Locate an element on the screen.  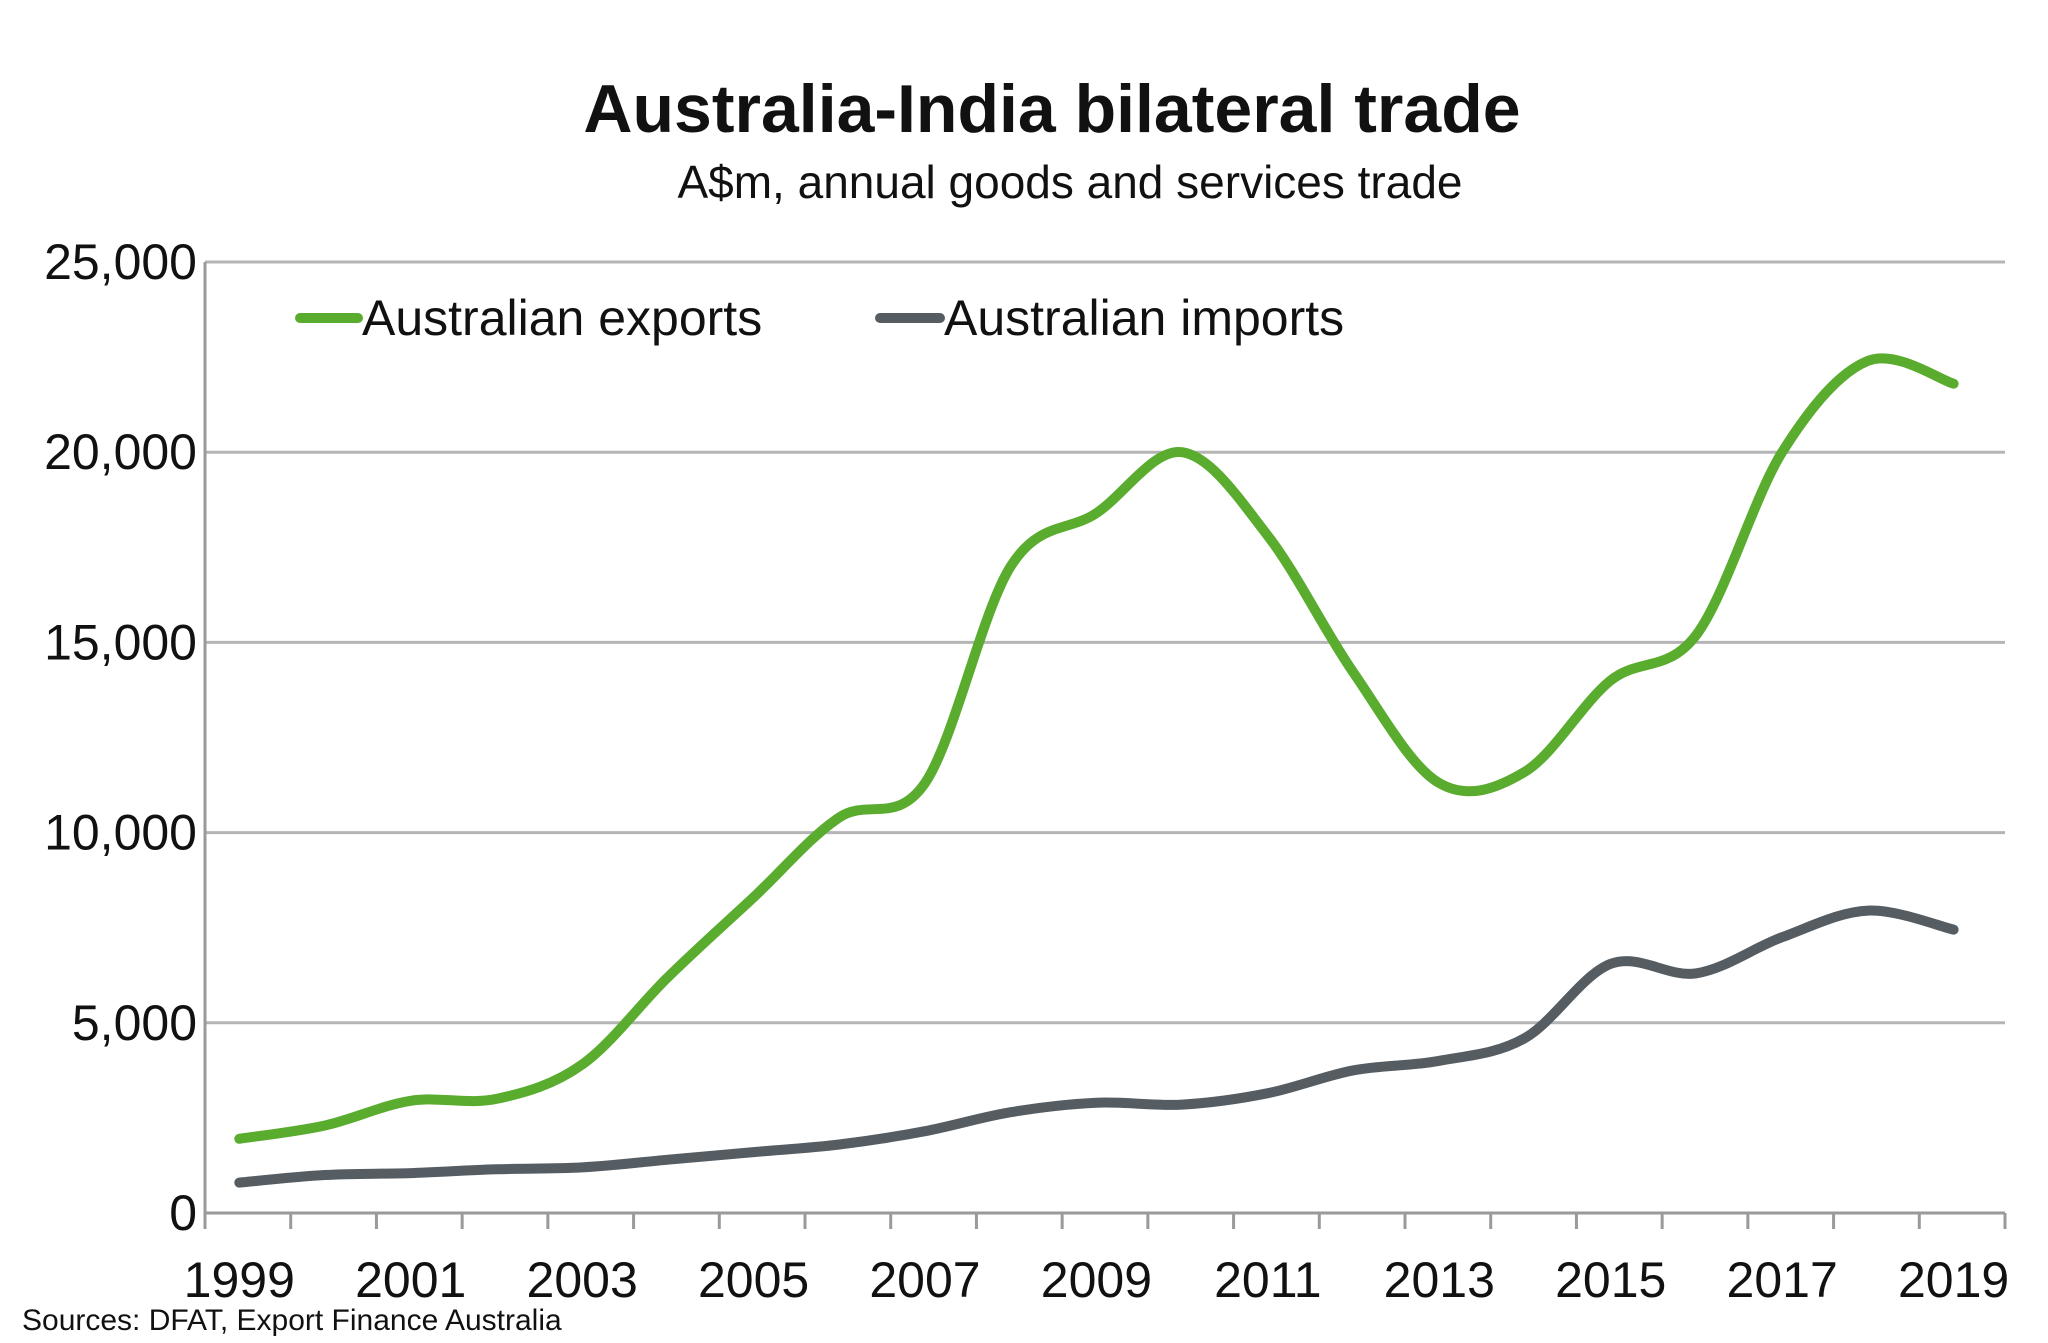
x-tick-label: 2001 is located at coordinates (410, 1280).